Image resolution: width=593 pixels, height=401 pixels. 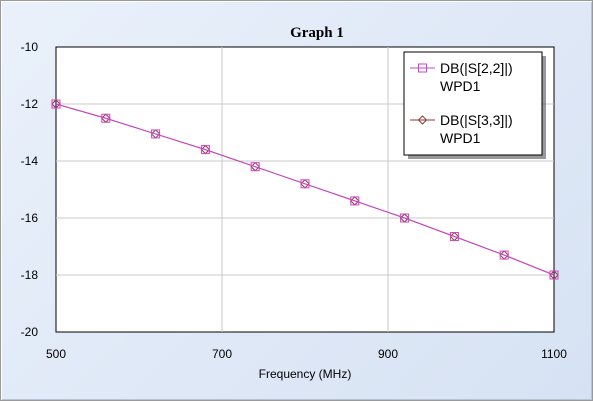 I want to click on legend-entry-1: DB(|S[3,3]|) WPD1, so click(x=461, y=129).